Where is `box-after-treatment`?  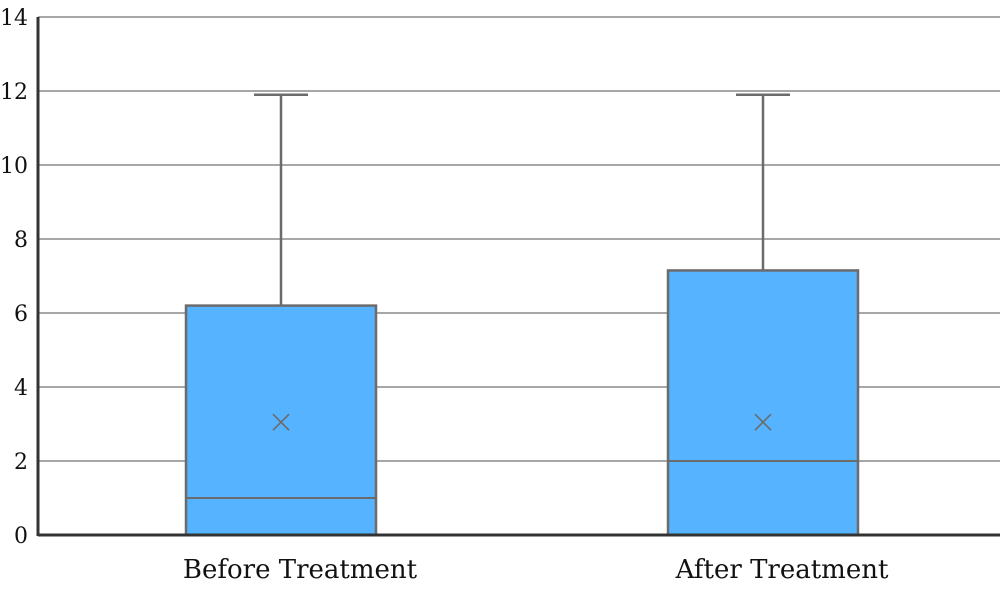
box-after-treatment is located at coordinates (763, 315).